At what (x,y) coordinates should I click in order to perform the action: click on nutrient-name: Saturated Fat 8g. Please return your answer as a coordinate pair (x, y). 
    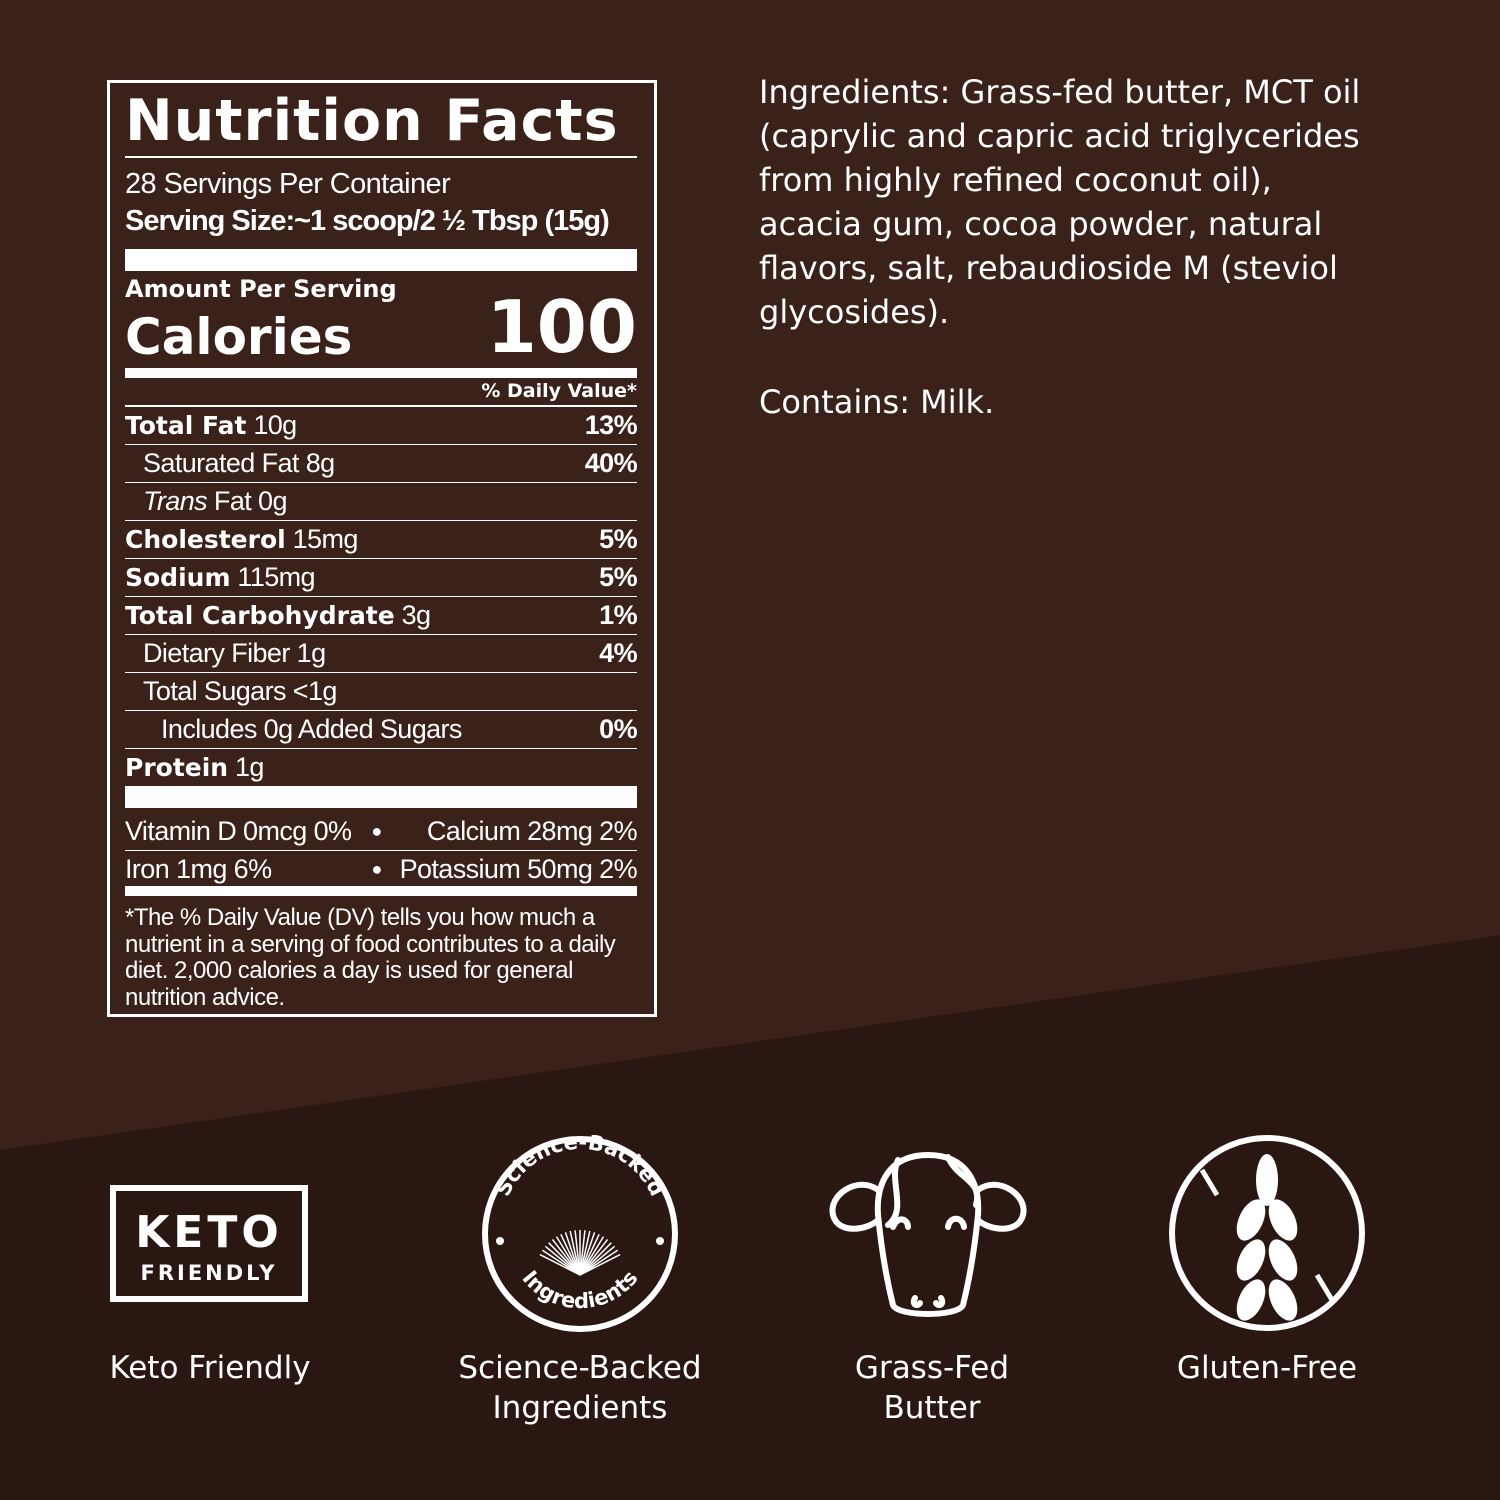
    Looking at the image, I should click on (230, 463).